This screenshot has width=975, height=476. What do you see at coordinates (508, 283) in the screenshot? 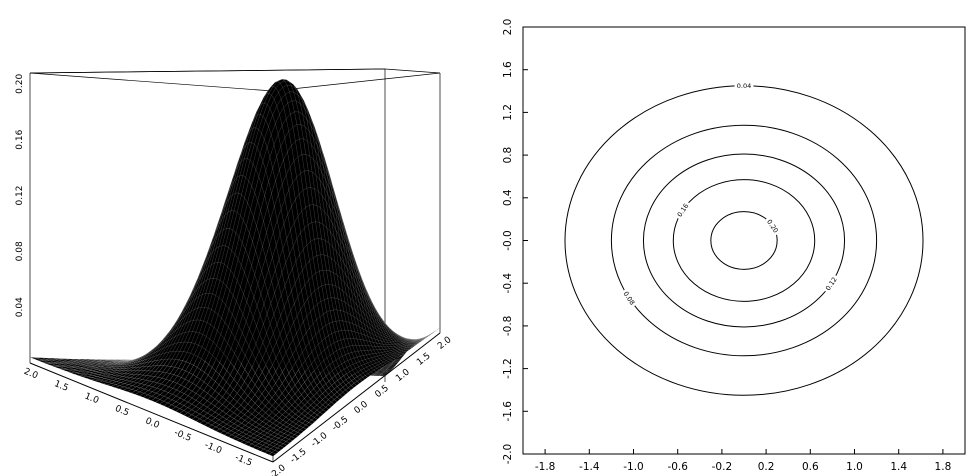
I see `y-tick-label: -0.4` at bounding box center [508, 283].